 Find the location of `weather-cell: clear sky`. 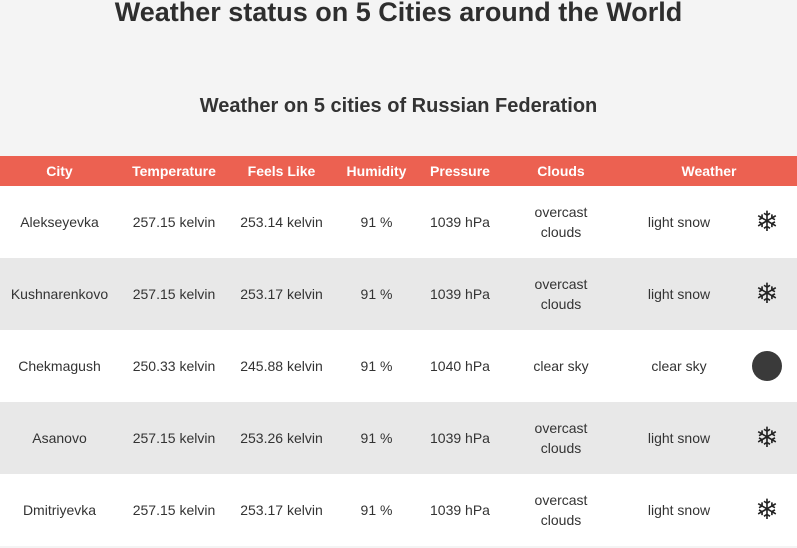

weather-cell: clear sky is located at coordinates (679, 366).